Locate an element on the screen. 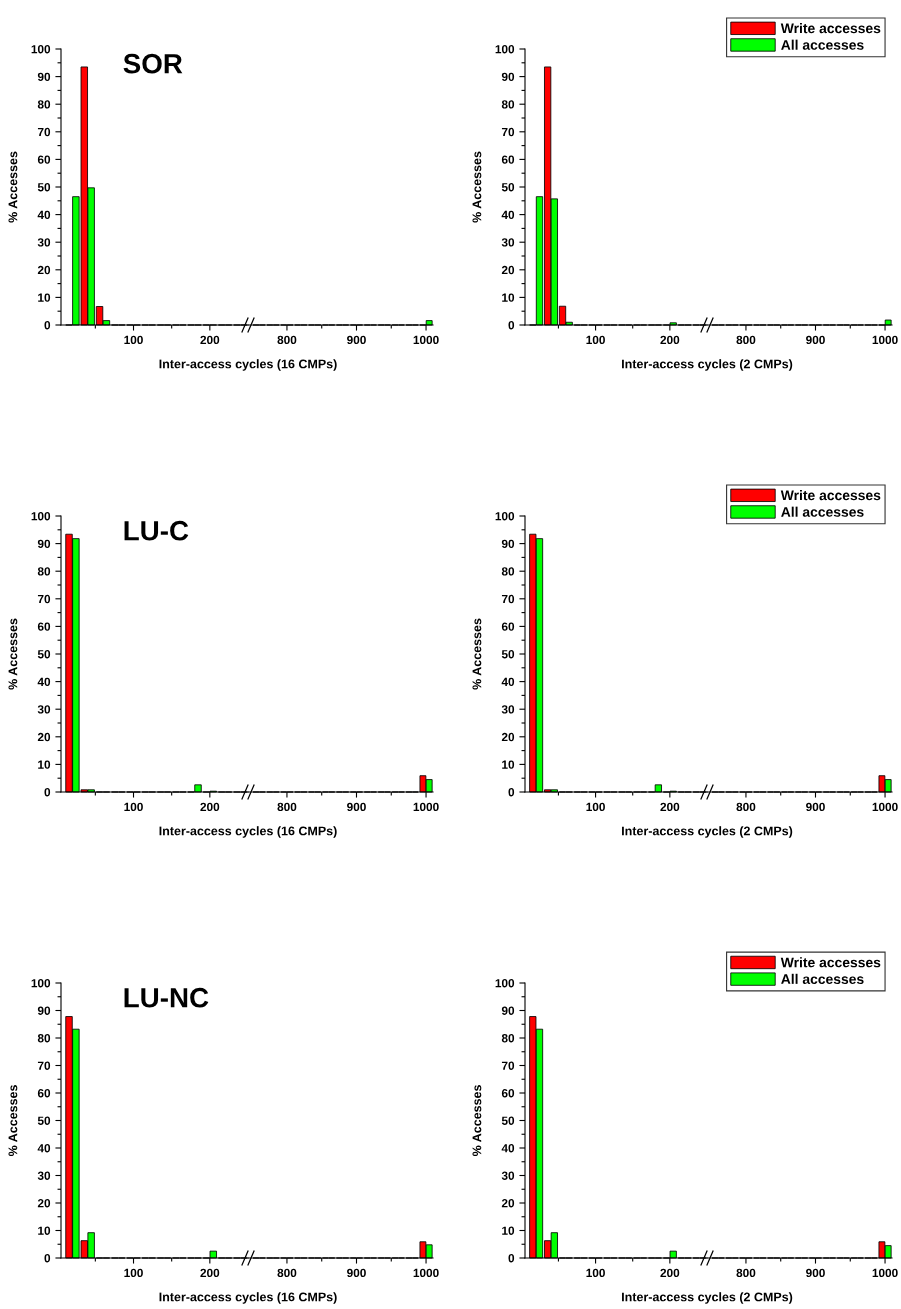  chart-title: SOR is located at coordinates (153, 63).